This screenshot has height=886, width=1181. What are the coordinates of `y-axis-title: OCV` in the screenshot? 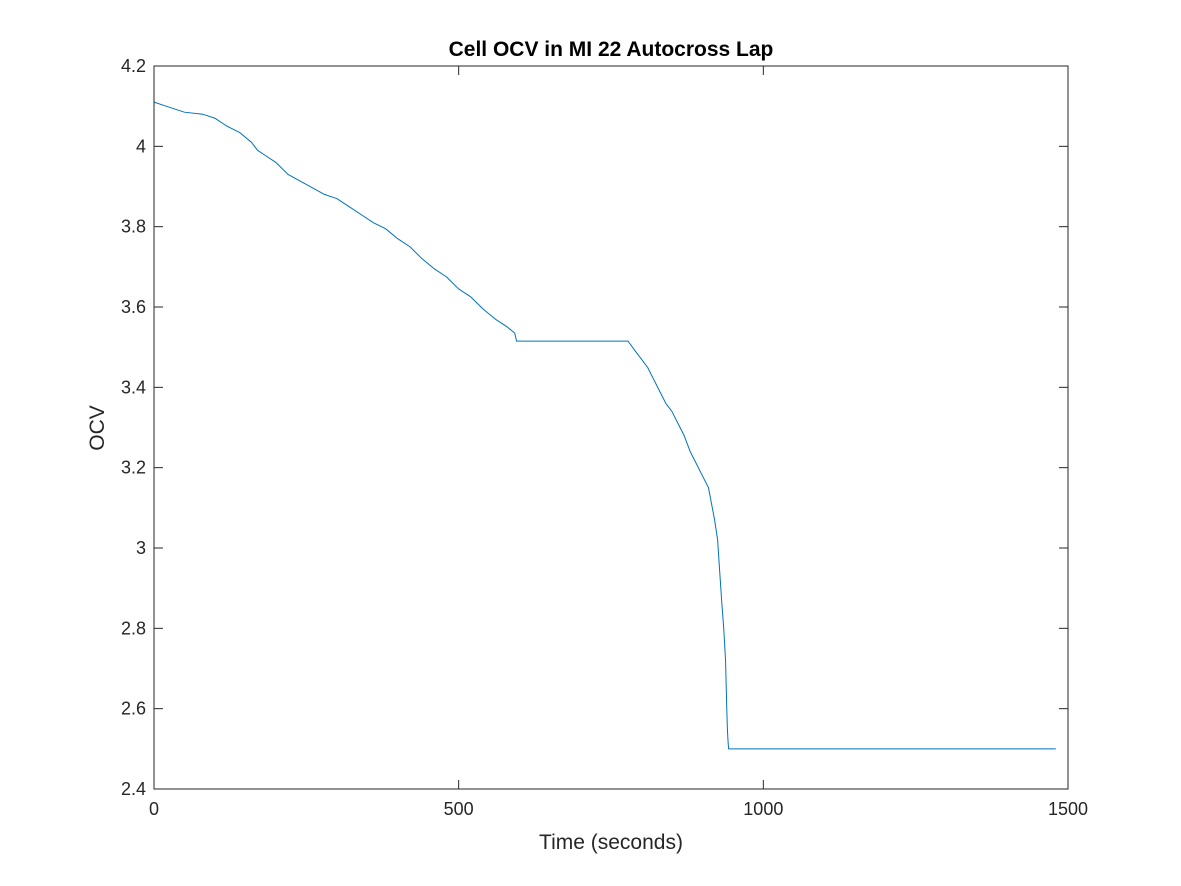 It's located at (97, 428).